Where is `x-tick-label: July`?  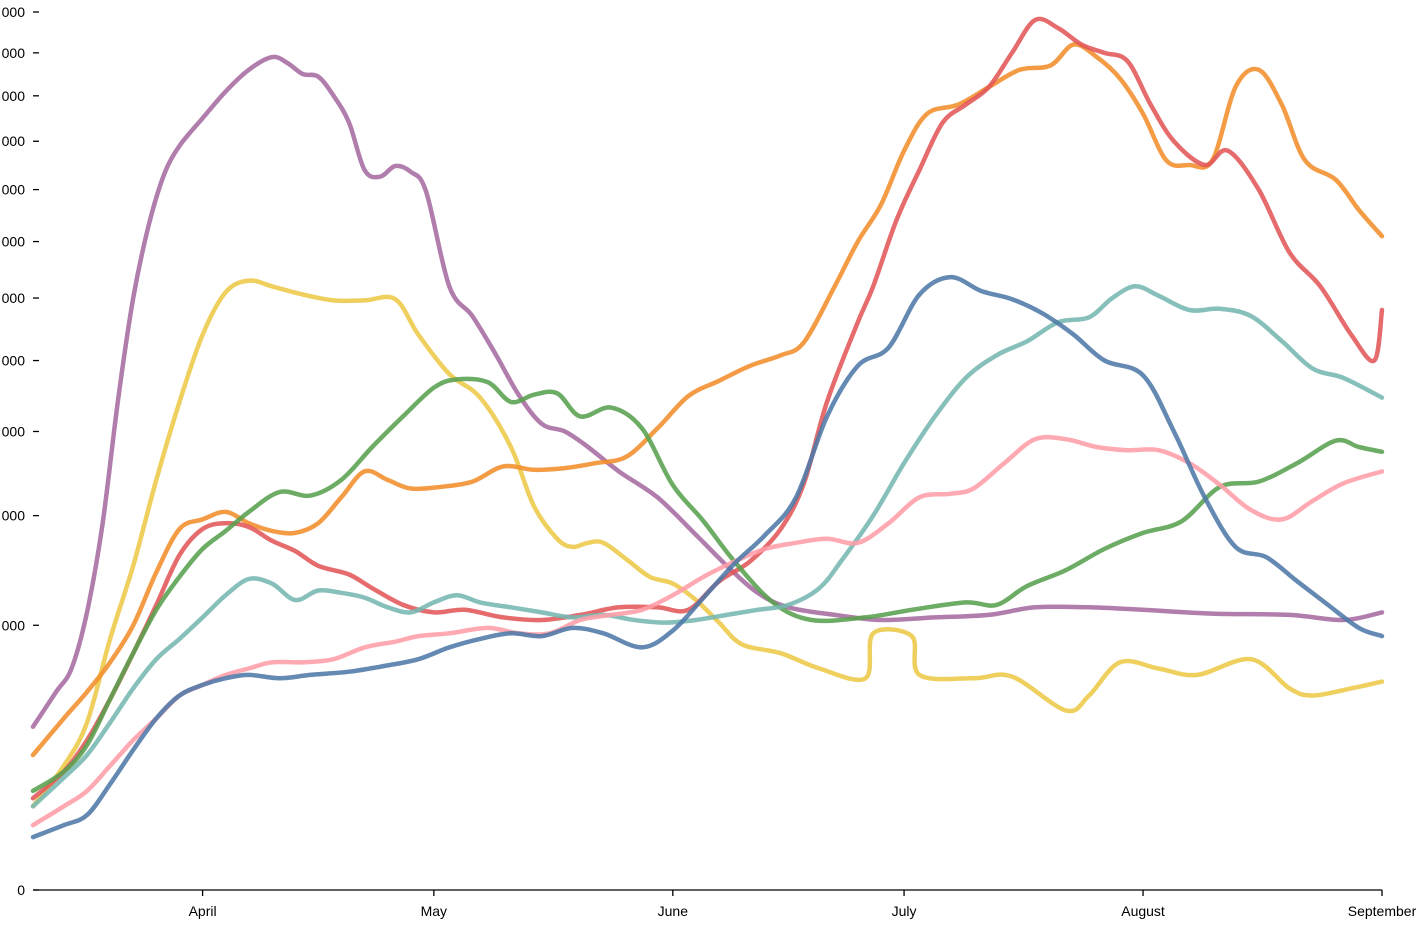
x-tick-label: July is located at coordinates (904, 911).